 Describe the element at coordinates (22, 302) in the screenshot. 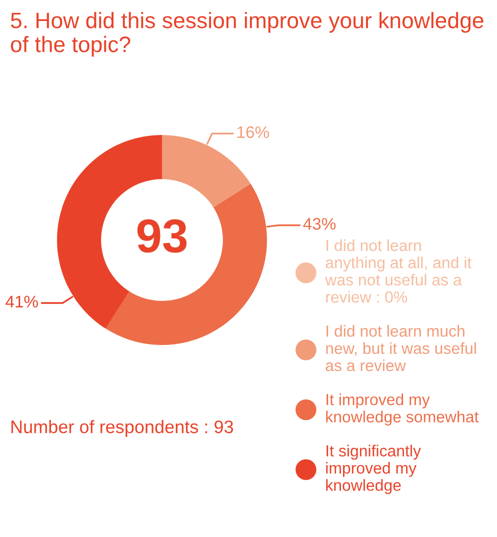

I see `data-label: 41%` at that location.